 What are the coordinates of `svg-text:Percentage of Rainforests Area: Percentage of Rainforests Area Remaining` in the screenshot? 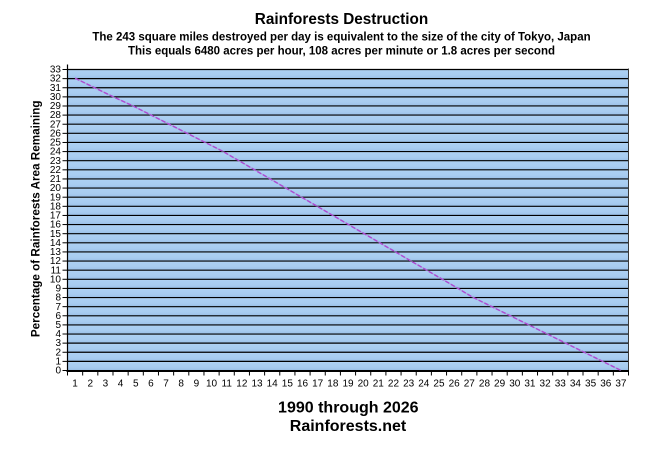 It's located at (36, 218).